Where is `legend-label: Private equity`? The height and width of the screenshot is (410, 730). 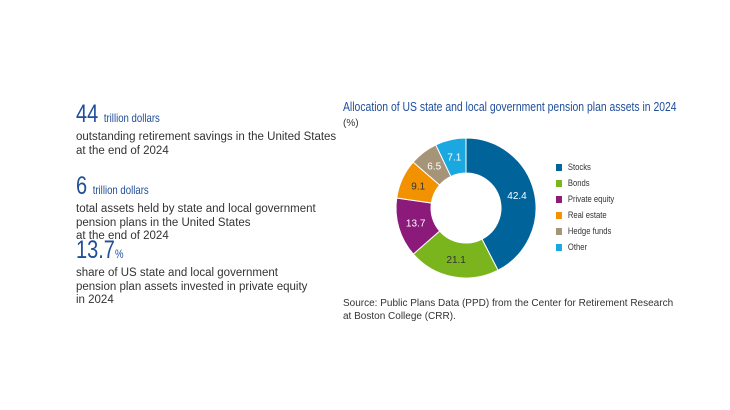 legend-label: Private equity is located at coordinates (591, 199).